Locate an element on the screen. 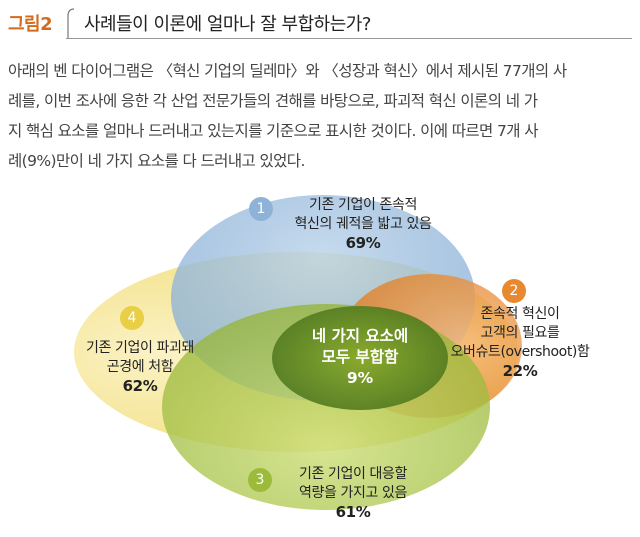  intersection-region is located at coordinates (360, 358).